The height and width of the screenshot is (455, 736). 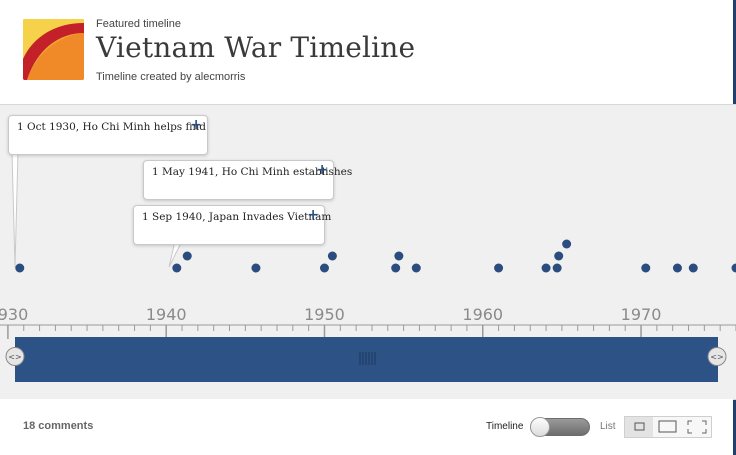 I want to click on axis-year-label: 1930, so click(x=14, y=314).